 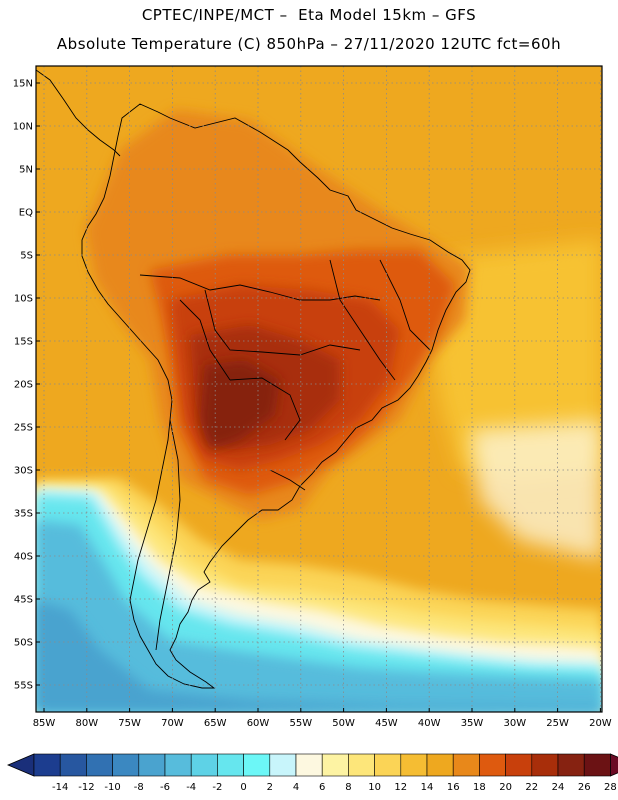 What do you see at coordinates (557, 723) in the screenshot?
I see `lon-label: 25W` at bounding box center [557, 723].